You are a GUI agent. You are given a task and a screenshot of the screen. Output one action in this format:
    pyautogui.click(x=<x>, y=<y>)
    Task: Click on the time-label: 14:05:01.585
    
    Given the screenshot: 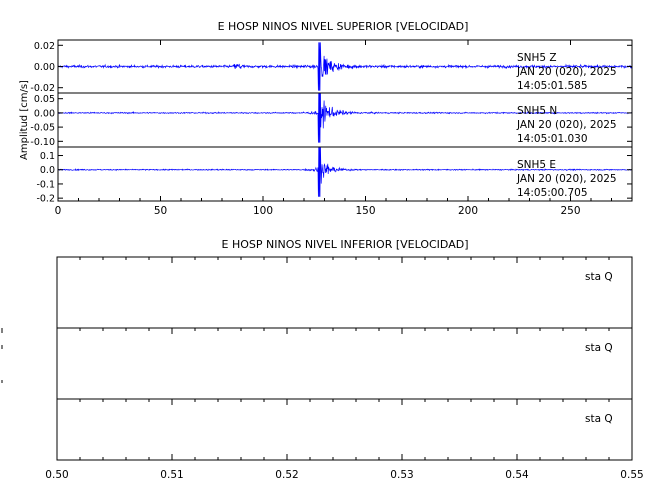 What is the action you would take?
    pyautogui.click(x=552, y=86)
    